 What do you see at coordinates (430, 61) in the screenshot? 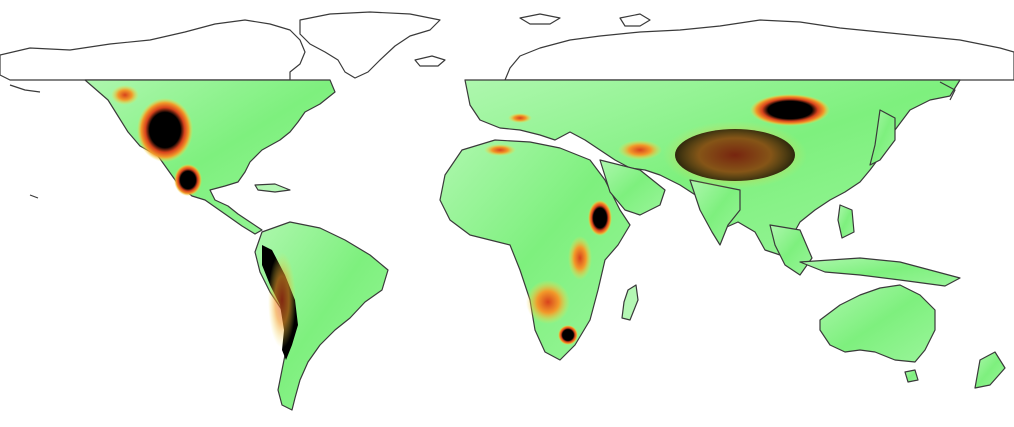
I see `iceland-outline` at bounding box center [430, 61].